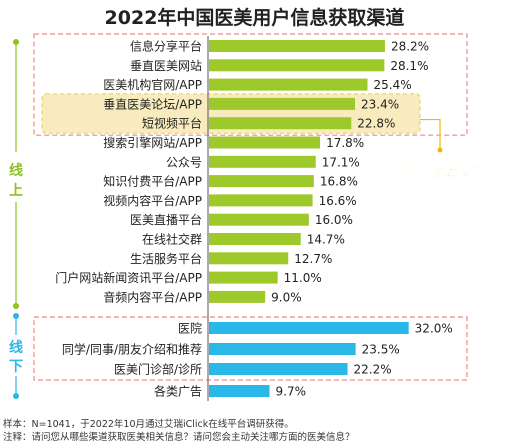 This screenshot has height=446, width=509. I want to click on value-label: 16.8%, so click(339, 182).